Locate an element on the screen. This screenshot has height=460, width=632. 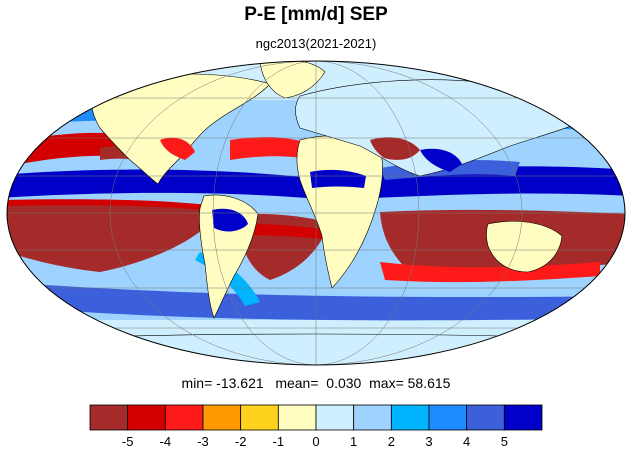
landmass-eurasia is located at coordinates (443, 128).